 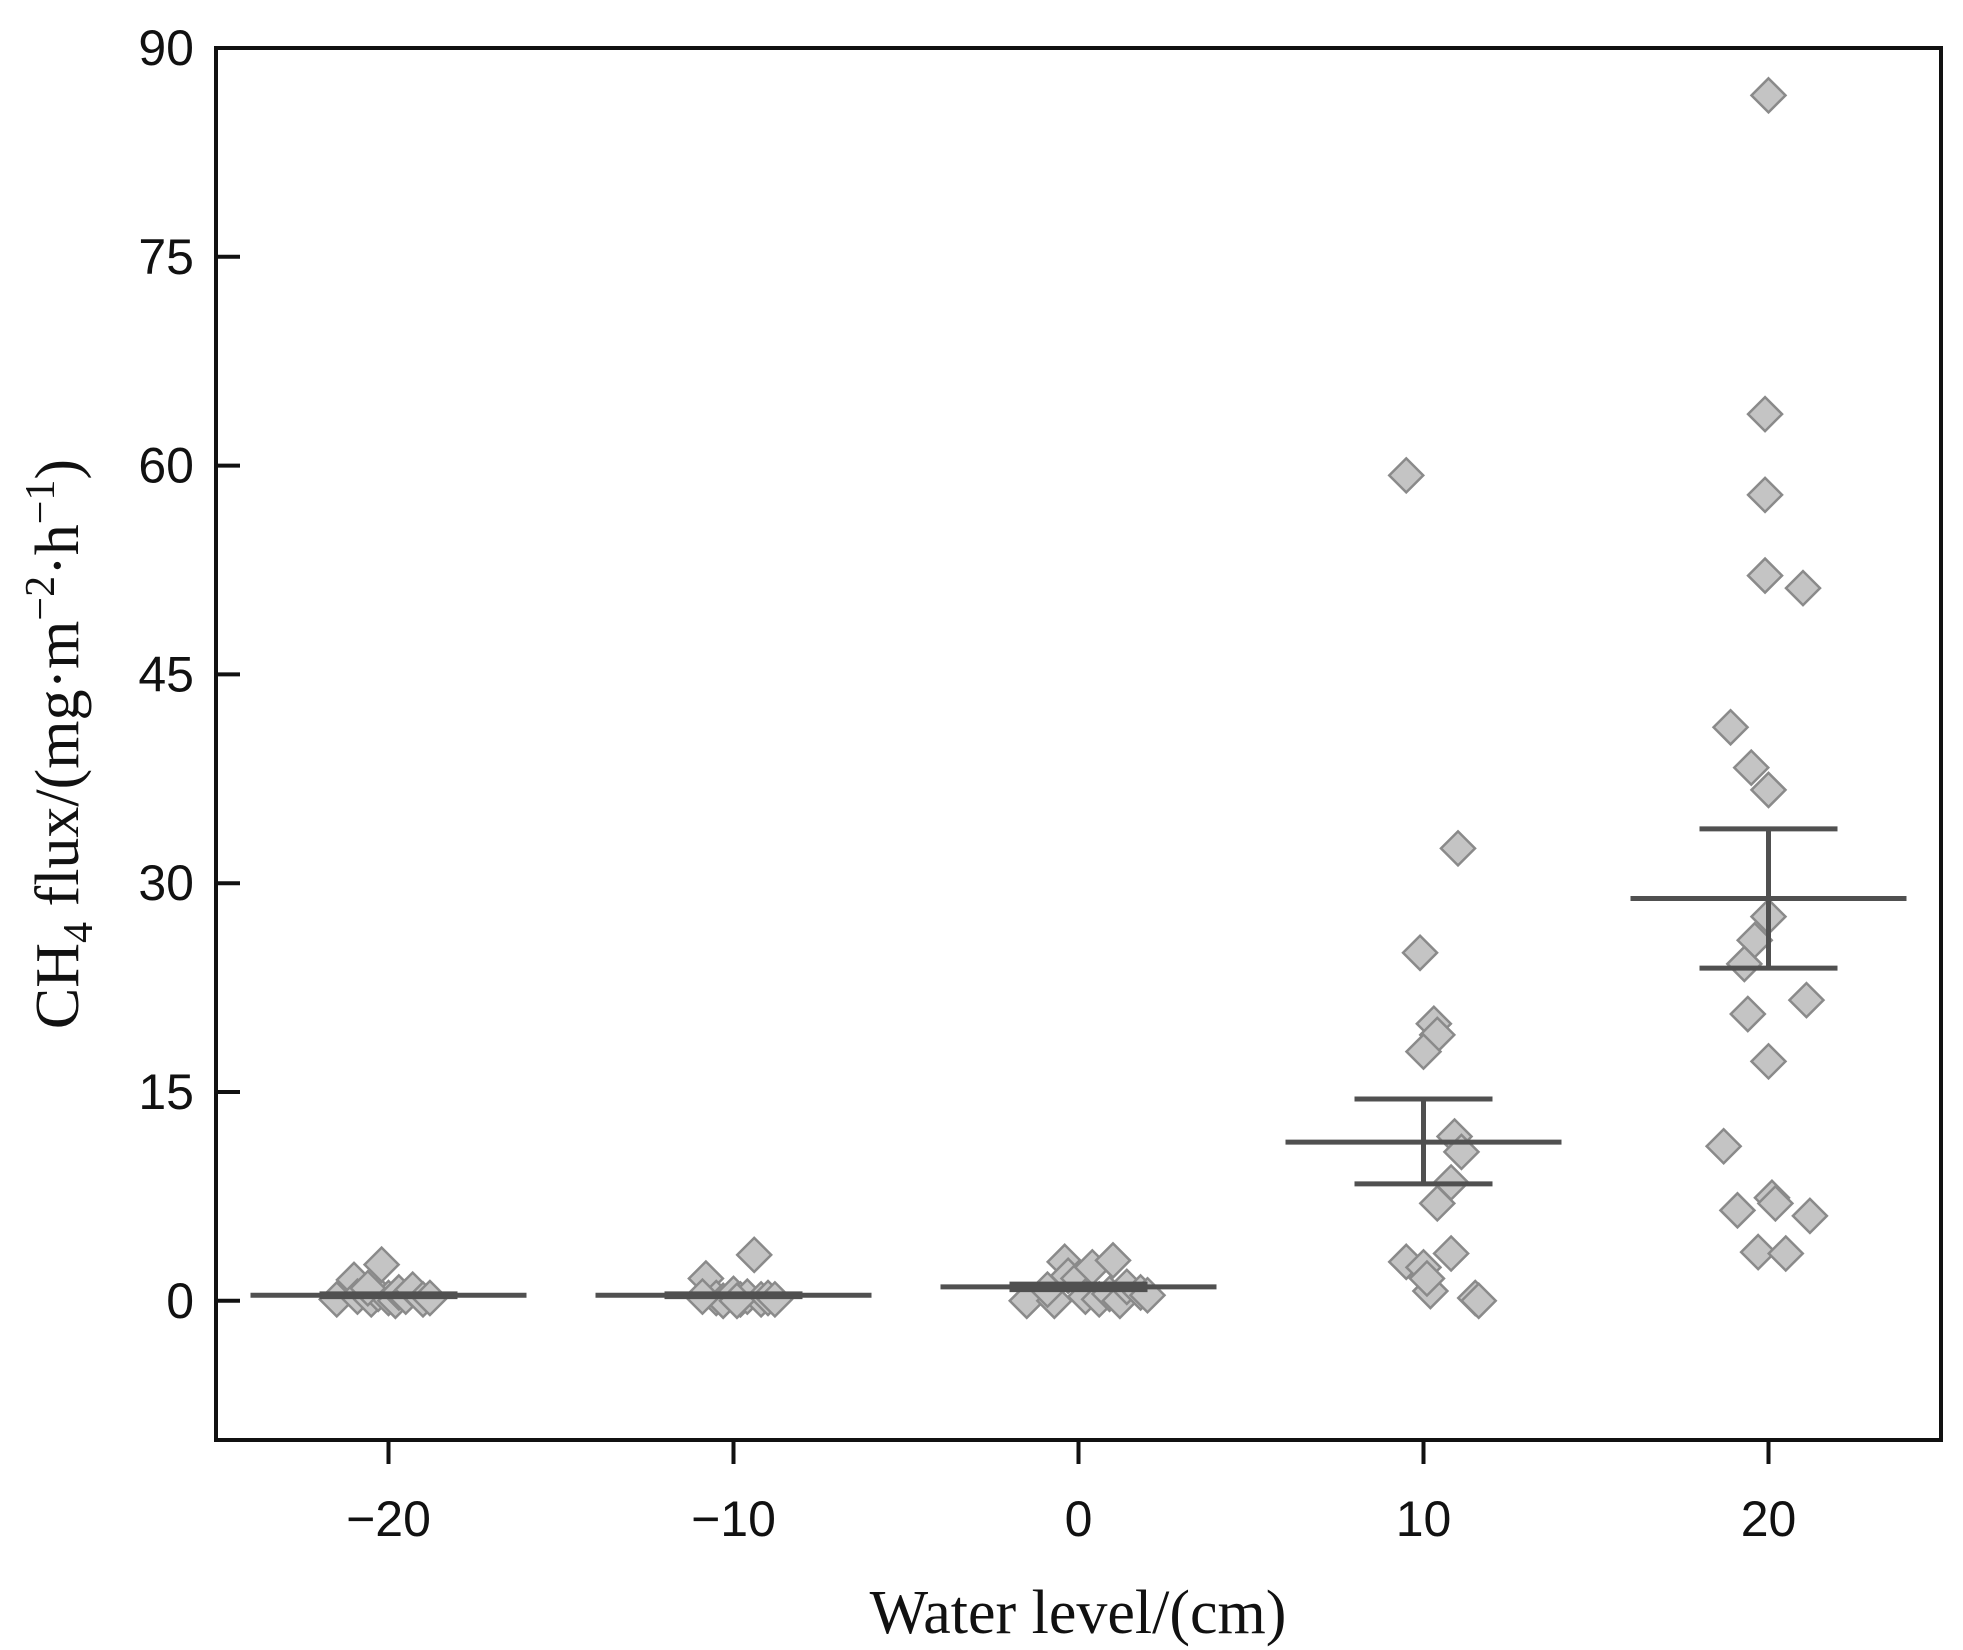 What do you see at coordinates (166, 883) in the screenshot?
I see `y-tick-label: 30` at bounding box center [166, 883].